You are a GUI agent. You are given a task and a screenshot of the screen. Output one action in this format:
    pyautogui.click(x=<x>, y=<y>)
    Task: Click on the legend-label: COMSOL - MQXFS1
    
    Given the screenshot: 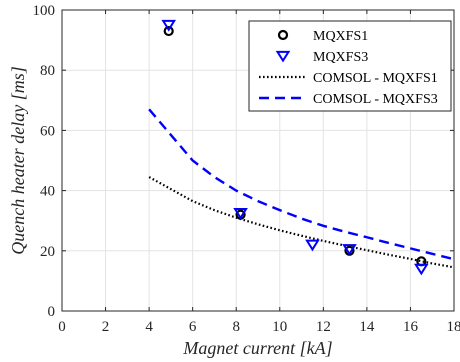 What is the action you would take?
    pyautogui.click(x=375, y=78)
    